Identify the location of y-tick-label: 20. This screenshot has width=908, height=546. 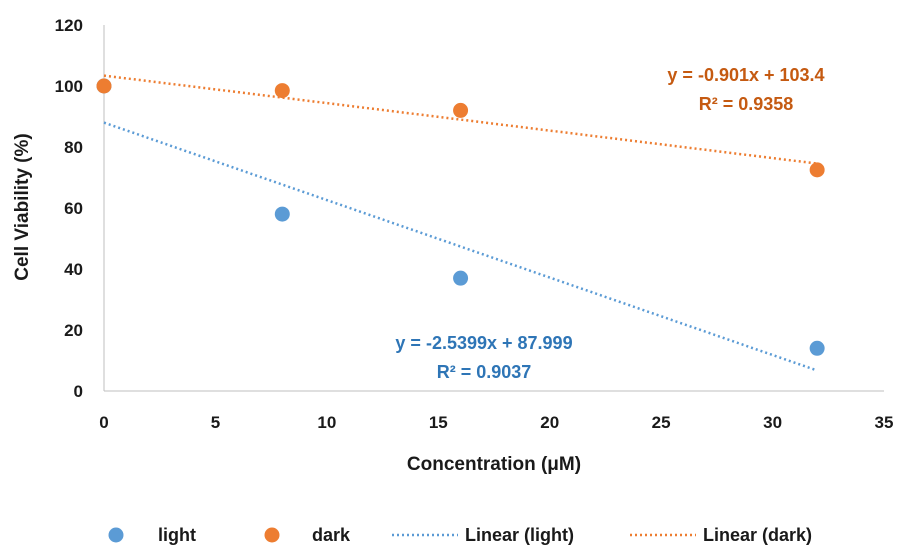
(73, 330).